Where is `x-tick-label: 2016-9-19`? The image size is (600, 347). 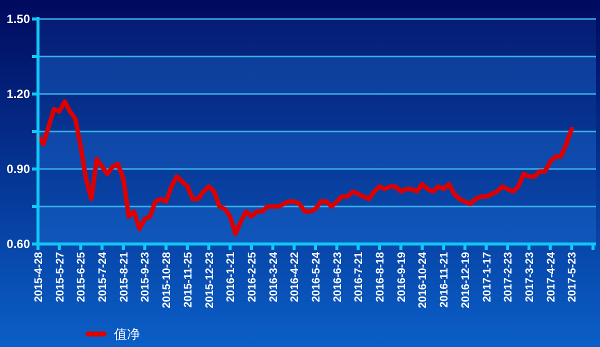
x-tick-label: 2016-9-19 is located at coordinates (402, 277).